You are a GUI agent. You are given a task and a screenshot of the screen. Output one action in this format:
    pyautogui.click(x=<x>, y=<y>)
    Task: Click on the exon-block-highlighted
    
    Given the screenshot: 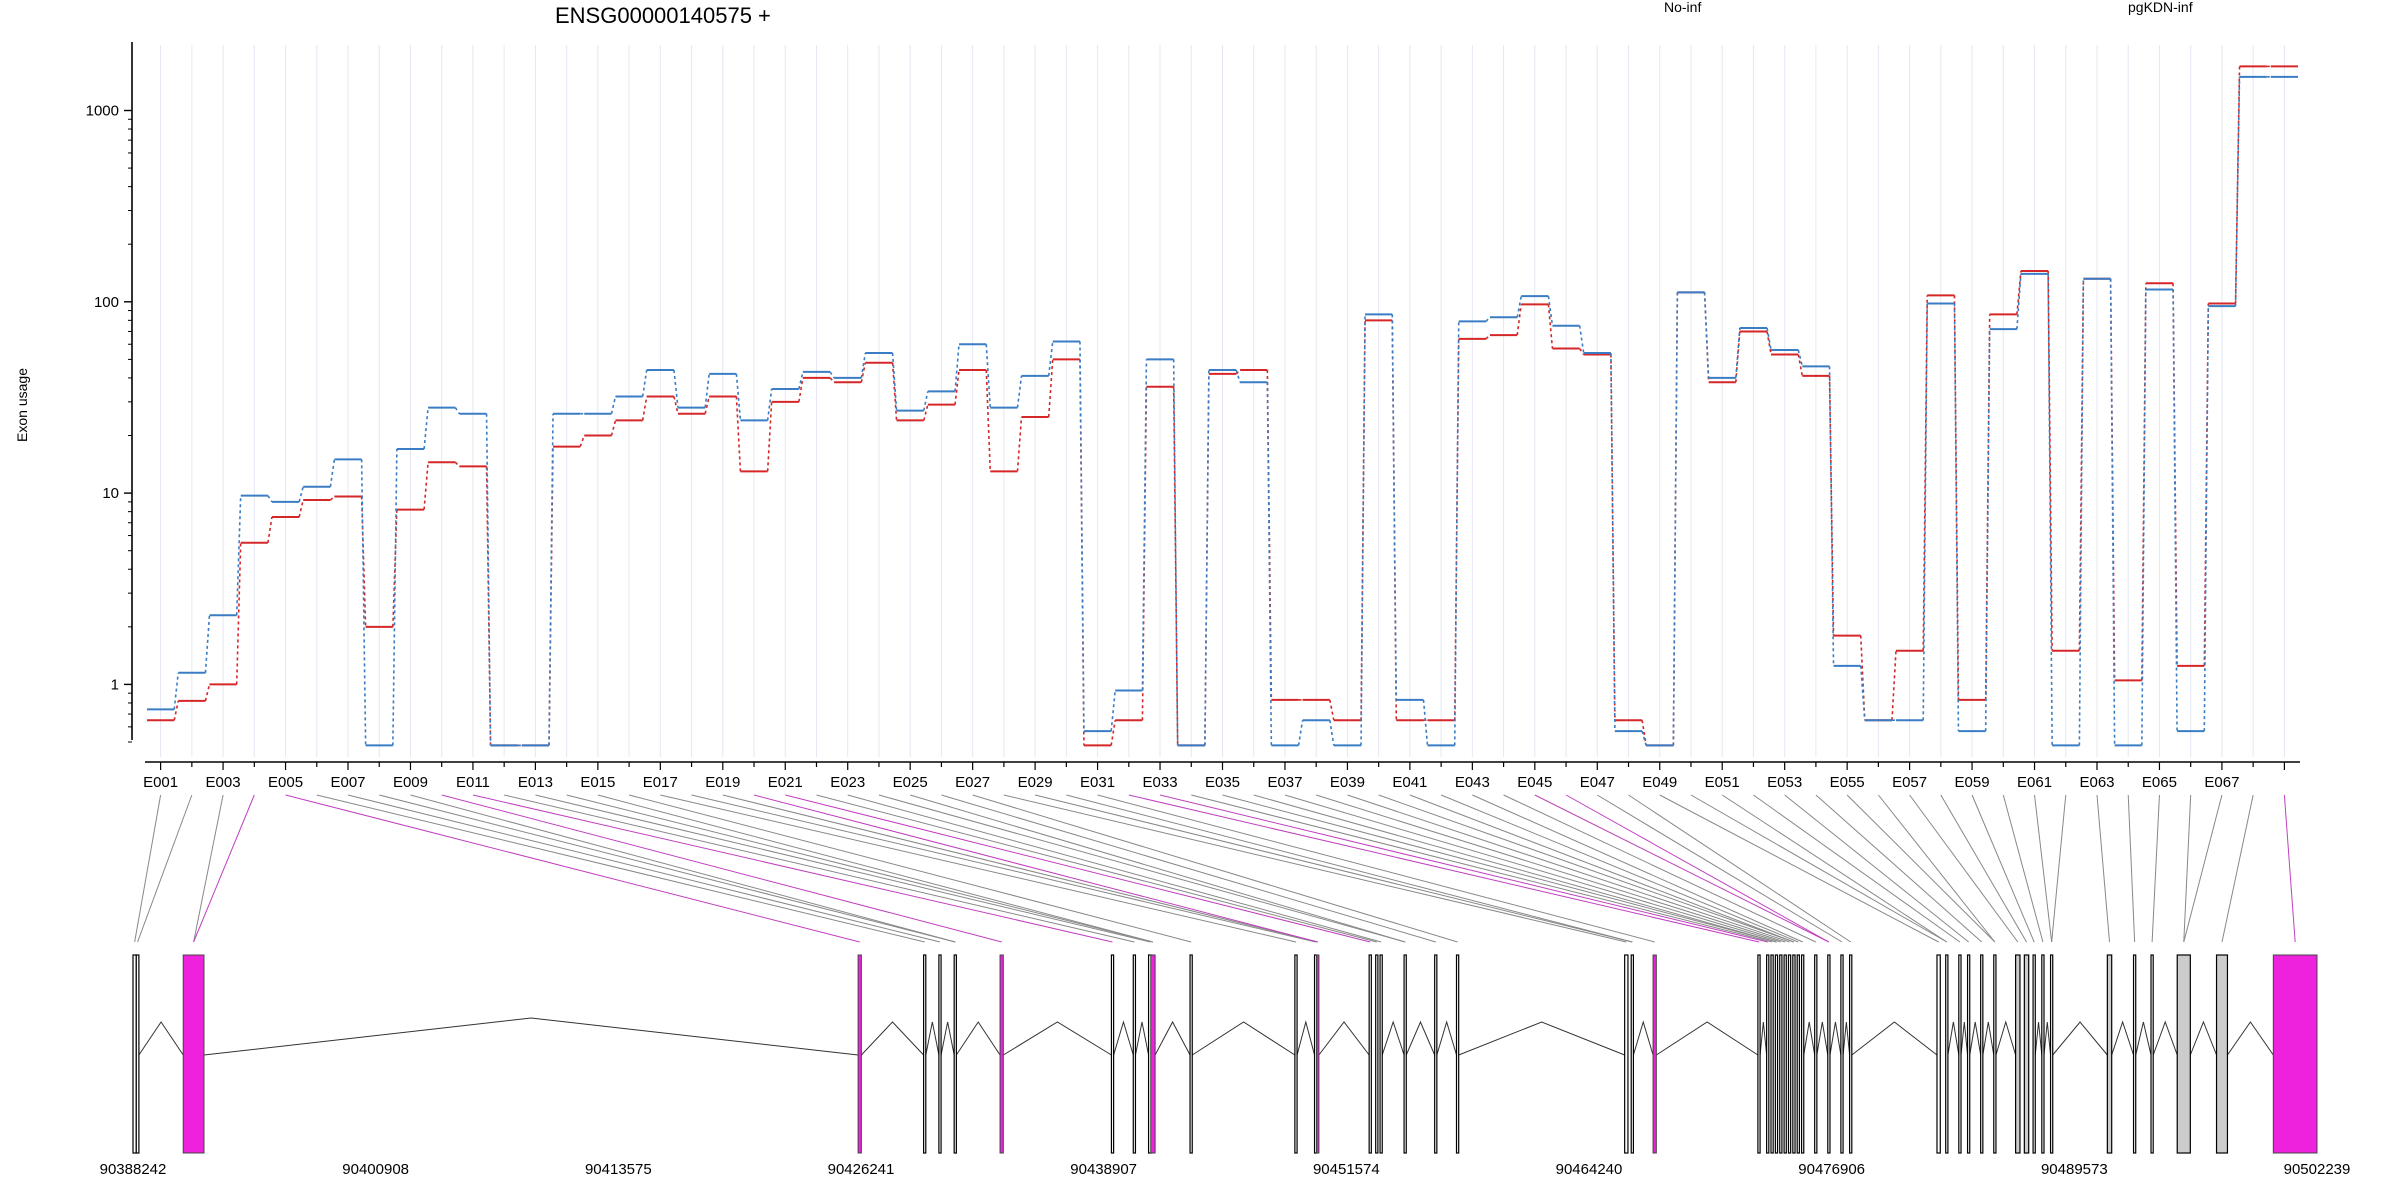 What is the action you would take?
    pyautogui.click(x=1153, y=1054)
    